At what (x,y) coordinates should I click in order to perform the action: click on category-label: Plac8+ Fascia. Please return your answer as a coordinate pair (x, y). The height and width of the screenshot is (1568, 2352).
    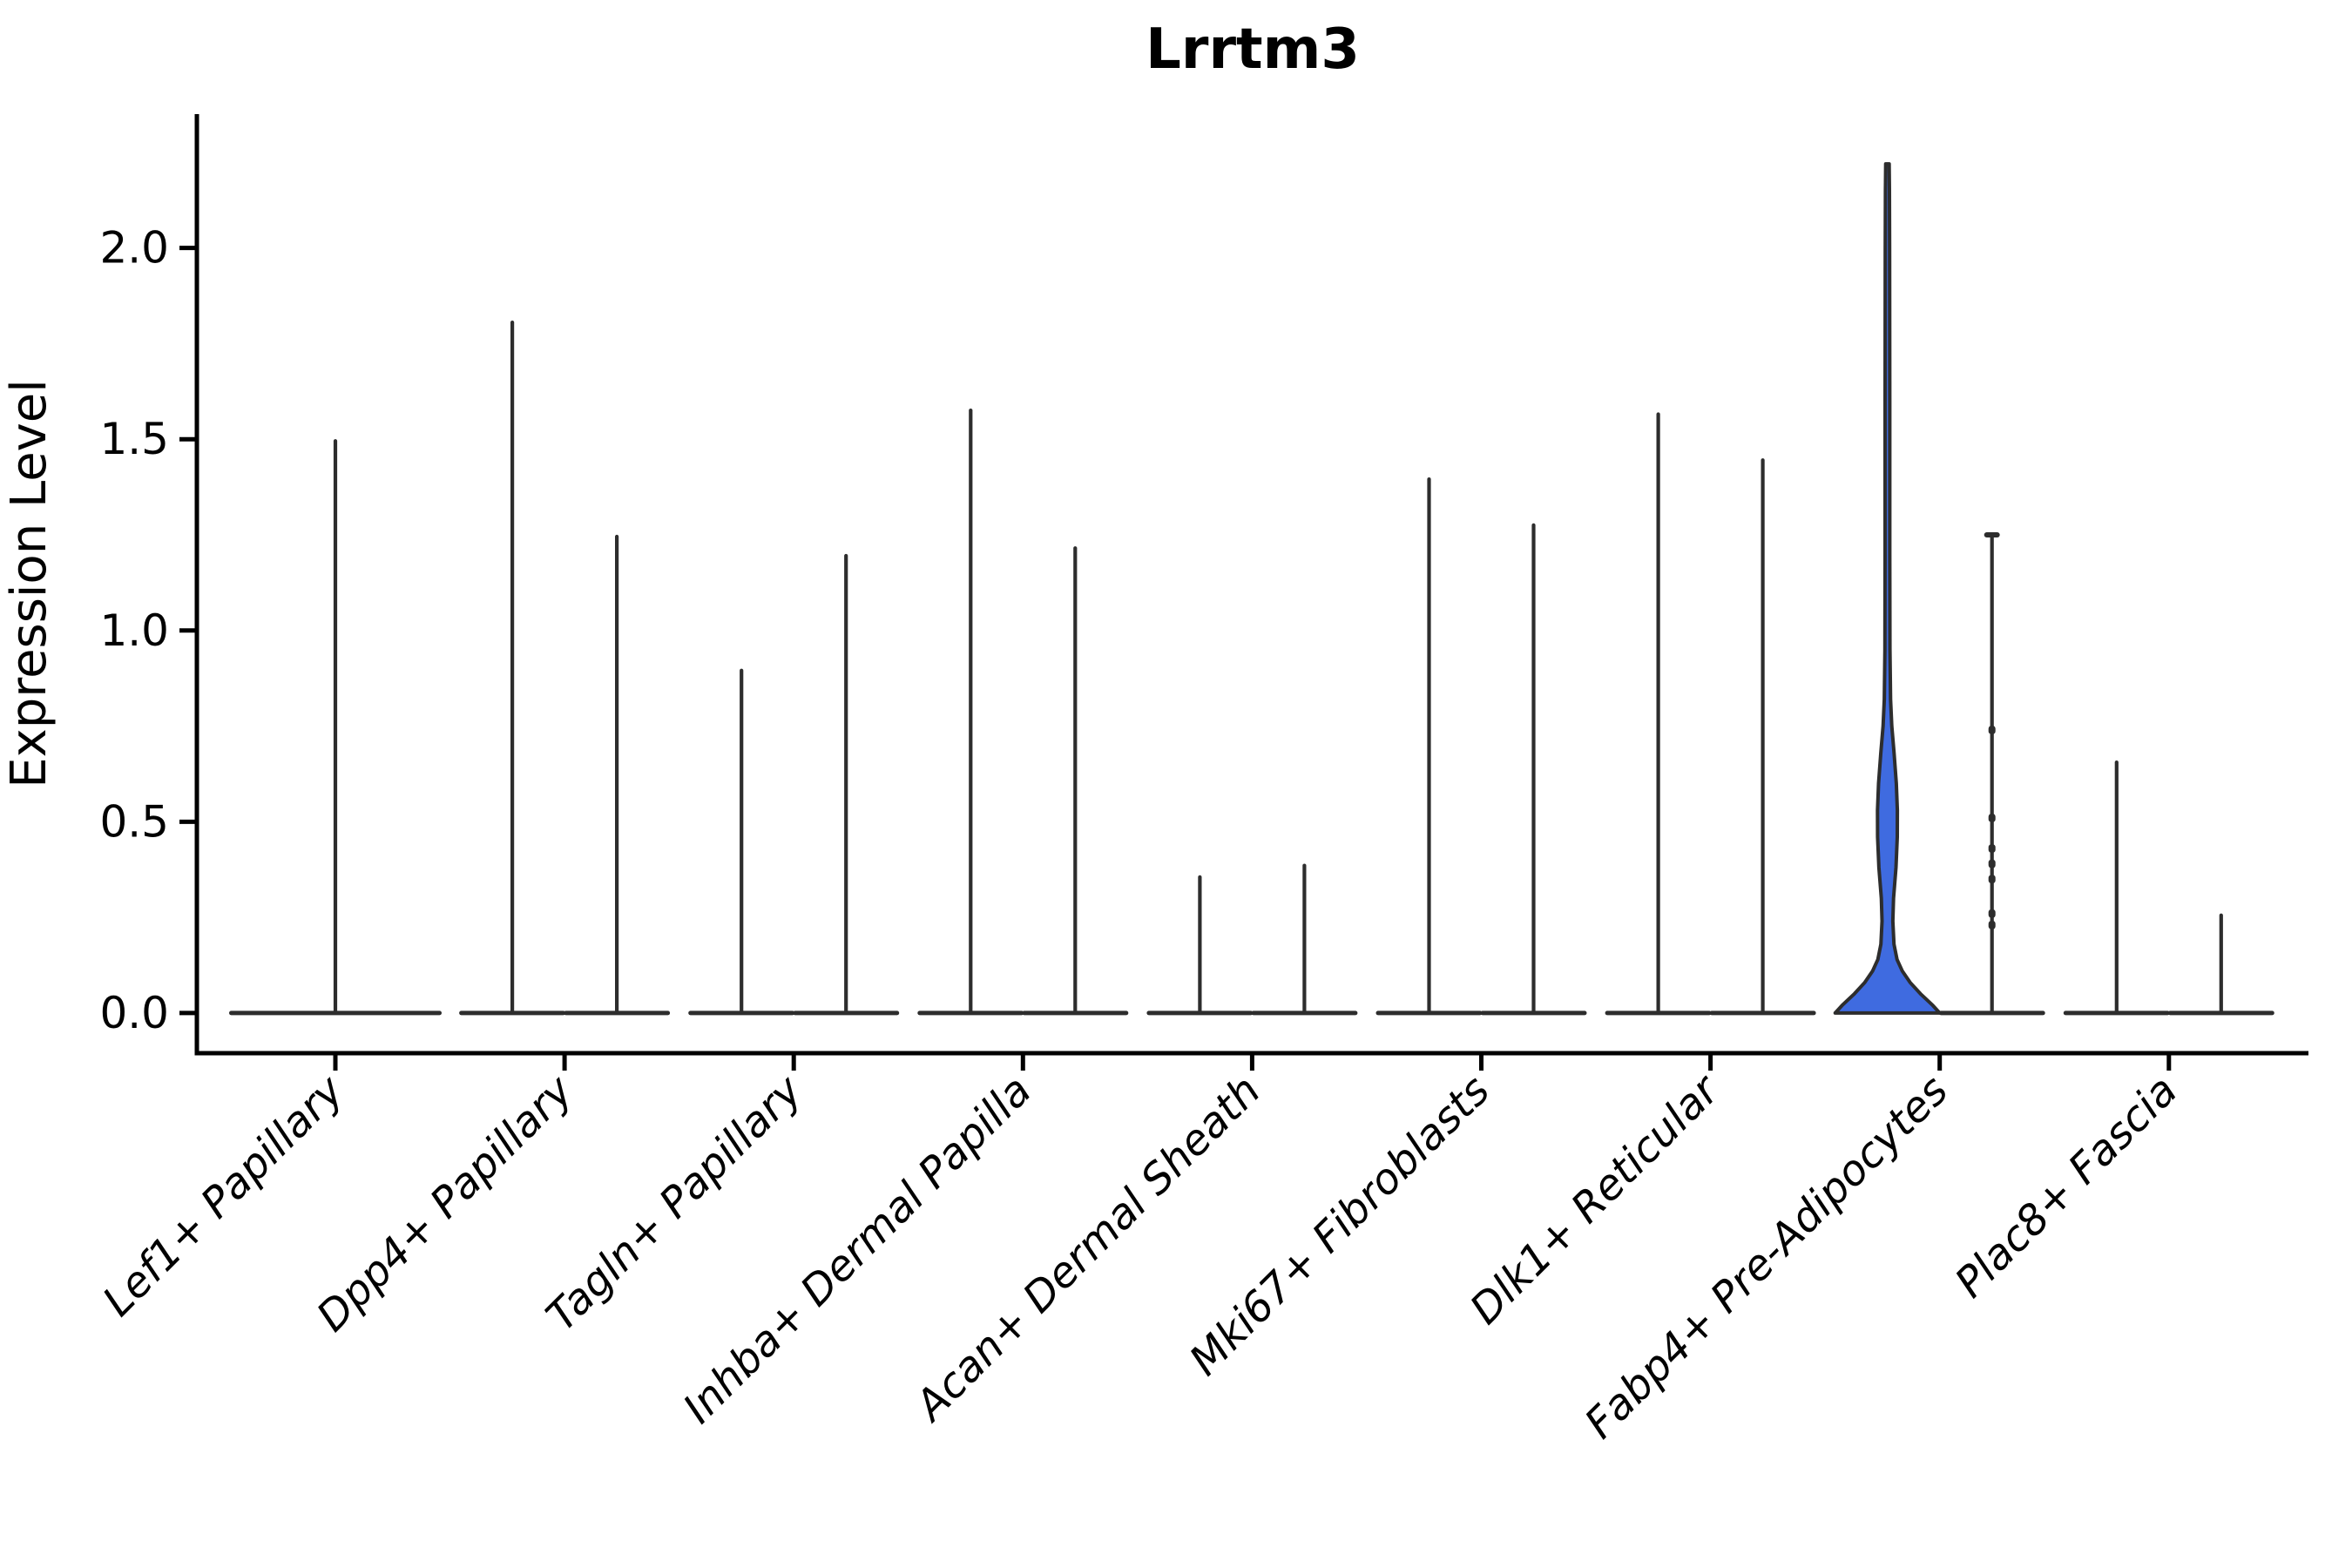
    Looking at the image, I should click on (2066, 1187).